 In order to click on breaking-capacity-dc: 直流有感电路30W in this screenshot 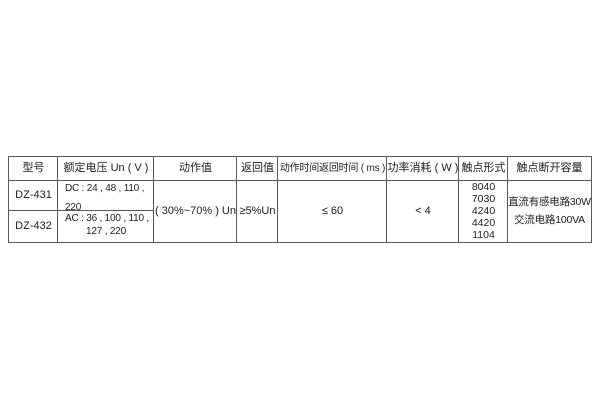, I will do `click(549, 202)`.